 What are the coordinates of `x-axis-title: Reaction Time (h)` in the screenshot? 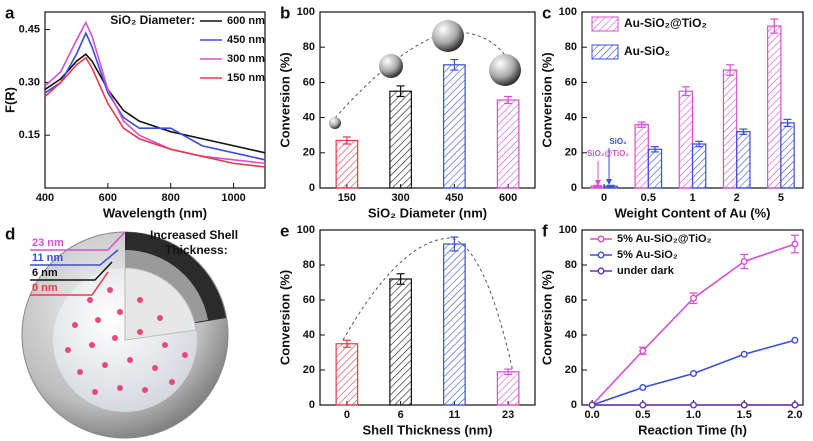 It's located at (692, 429).